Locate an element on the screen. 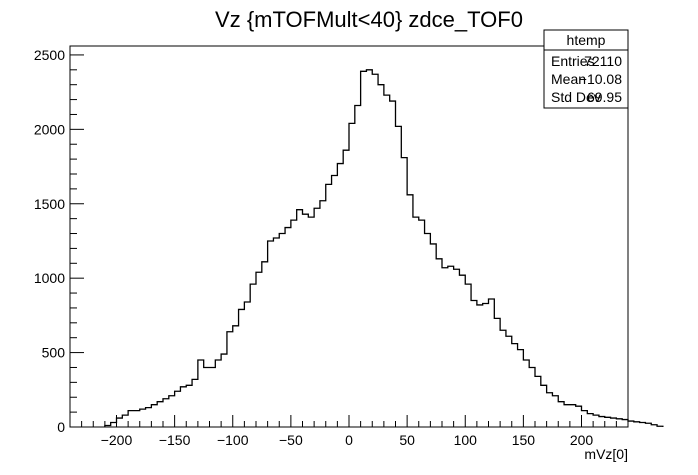 This screenshot has height=475, width=698. x-tick-label: 100 is located at coordinates (466, 440).